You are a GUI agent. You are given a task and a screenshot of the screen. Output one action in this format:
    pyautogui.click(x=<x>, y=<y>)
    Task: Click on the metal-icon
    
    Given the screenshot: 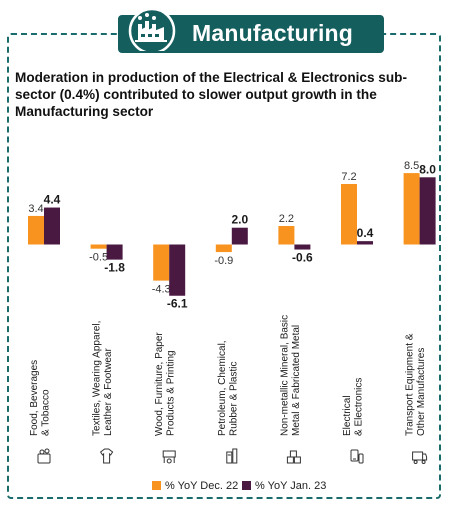 What is the action you would take?
    pyautogui.click(x=293, y=457)
    